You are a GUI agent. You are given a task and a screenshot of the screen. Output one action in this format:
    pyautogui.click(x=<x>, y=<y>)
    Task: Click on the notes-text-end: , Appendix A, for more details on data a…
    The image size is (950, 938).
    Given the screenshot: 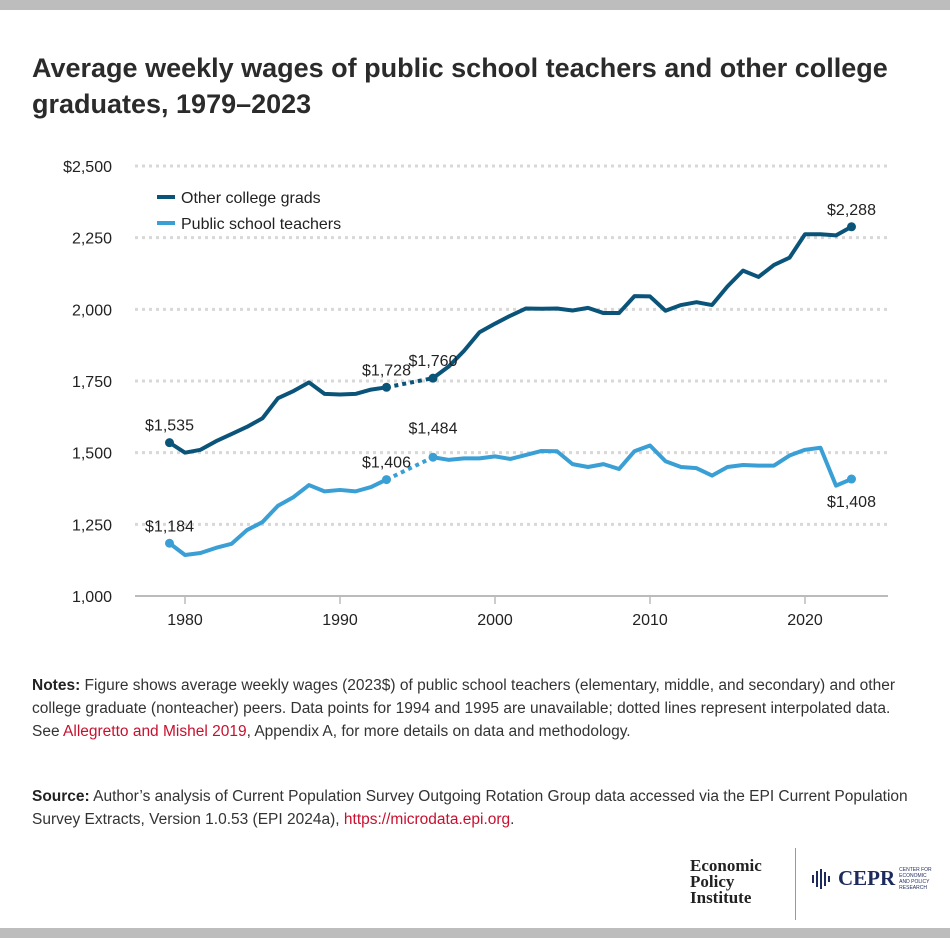 What is the action you would take?
    pyautogui.click(x=438, y=731)
    